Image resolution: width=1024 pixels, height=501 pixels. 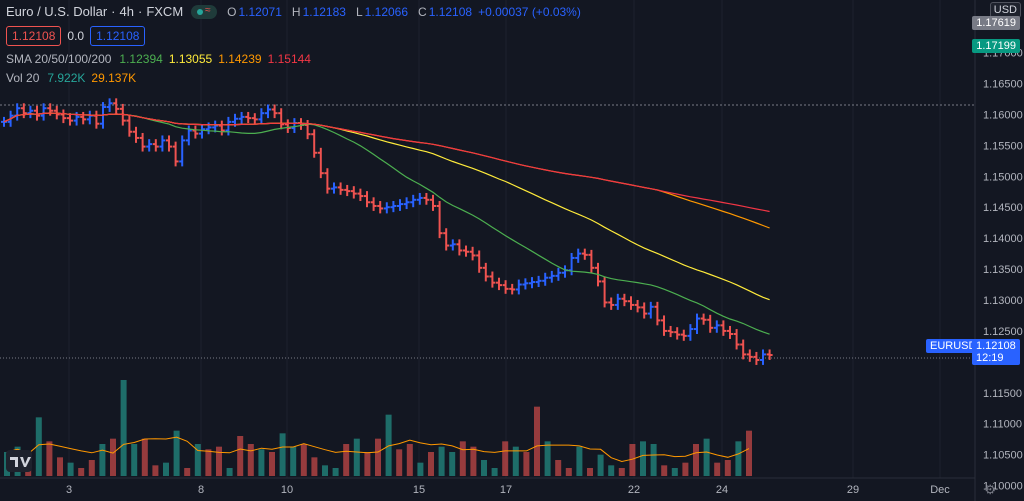 What do you see at coordinates (359, 11) in the screenshot?
I see `low-label: L` at bounding box center [359, 11].